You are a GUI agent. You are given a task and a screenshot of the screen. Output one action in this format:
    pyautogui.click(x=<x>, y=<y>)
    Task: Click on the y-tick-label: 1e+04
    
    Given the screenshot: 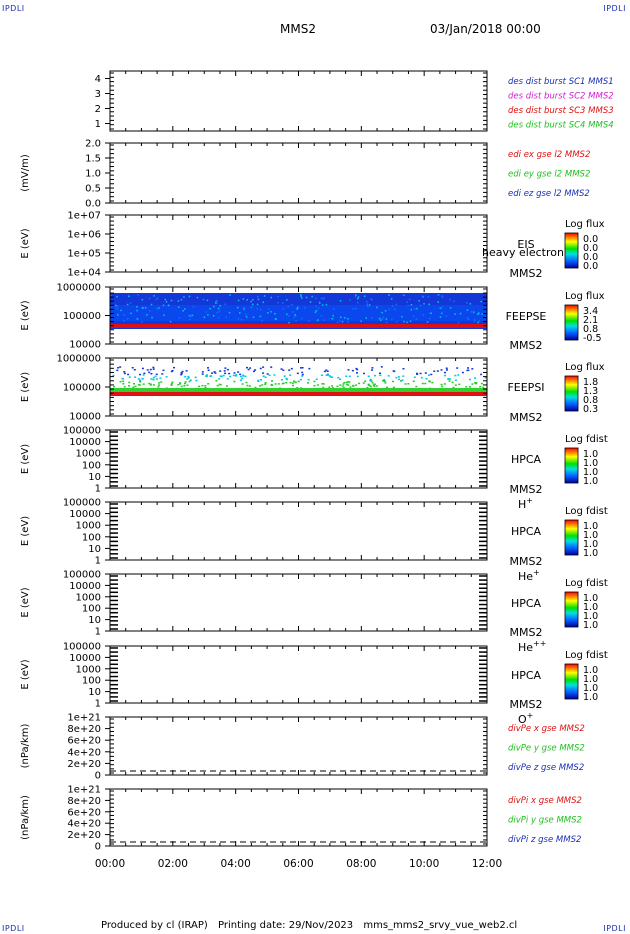 What is the action you would take?
    pyautogui.click(x=84, y=273)
    